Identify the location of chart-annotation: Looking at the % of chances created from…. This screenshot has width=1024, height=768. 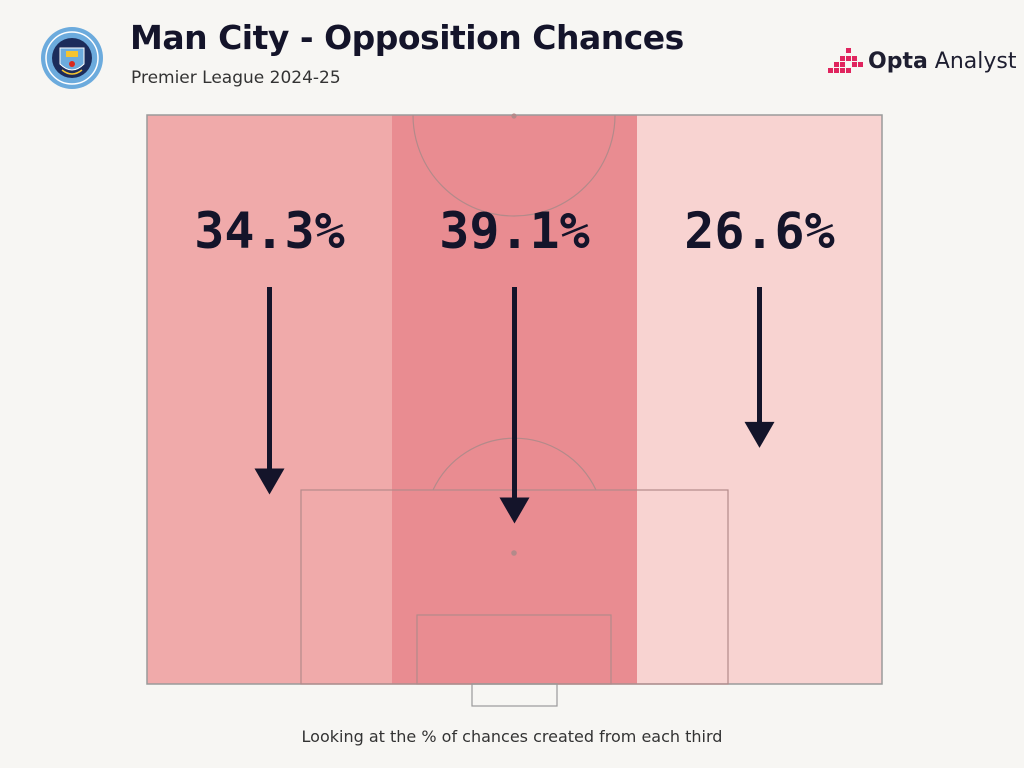
(512, 736).